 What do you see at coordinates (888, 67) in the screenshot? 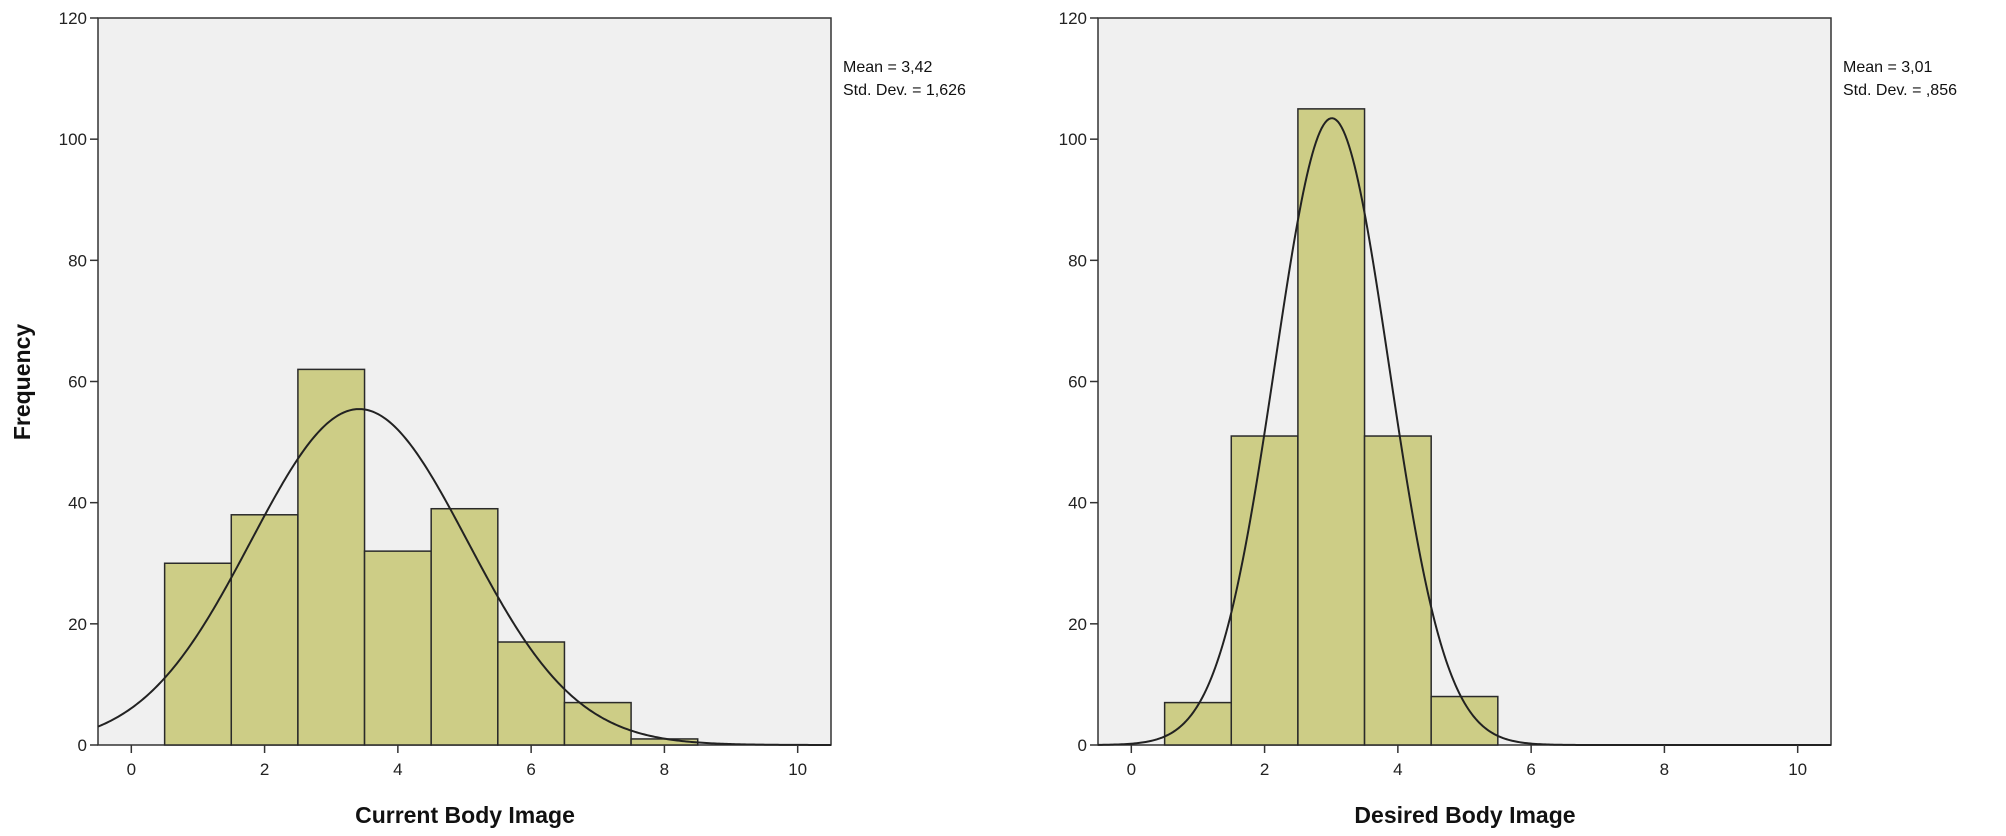
I see `mean-label: Mean = 3,42` at bounding box center [888, 67].